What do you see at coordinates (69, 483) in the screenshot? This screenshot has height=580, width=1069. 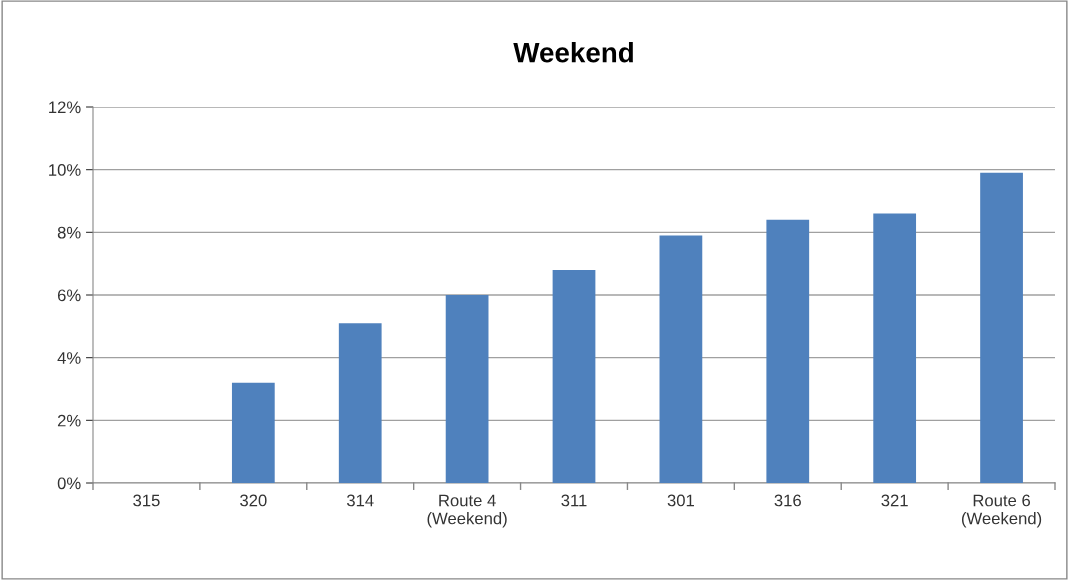 I see `y-tick-label: 0%` at bounding box center [69, 483].